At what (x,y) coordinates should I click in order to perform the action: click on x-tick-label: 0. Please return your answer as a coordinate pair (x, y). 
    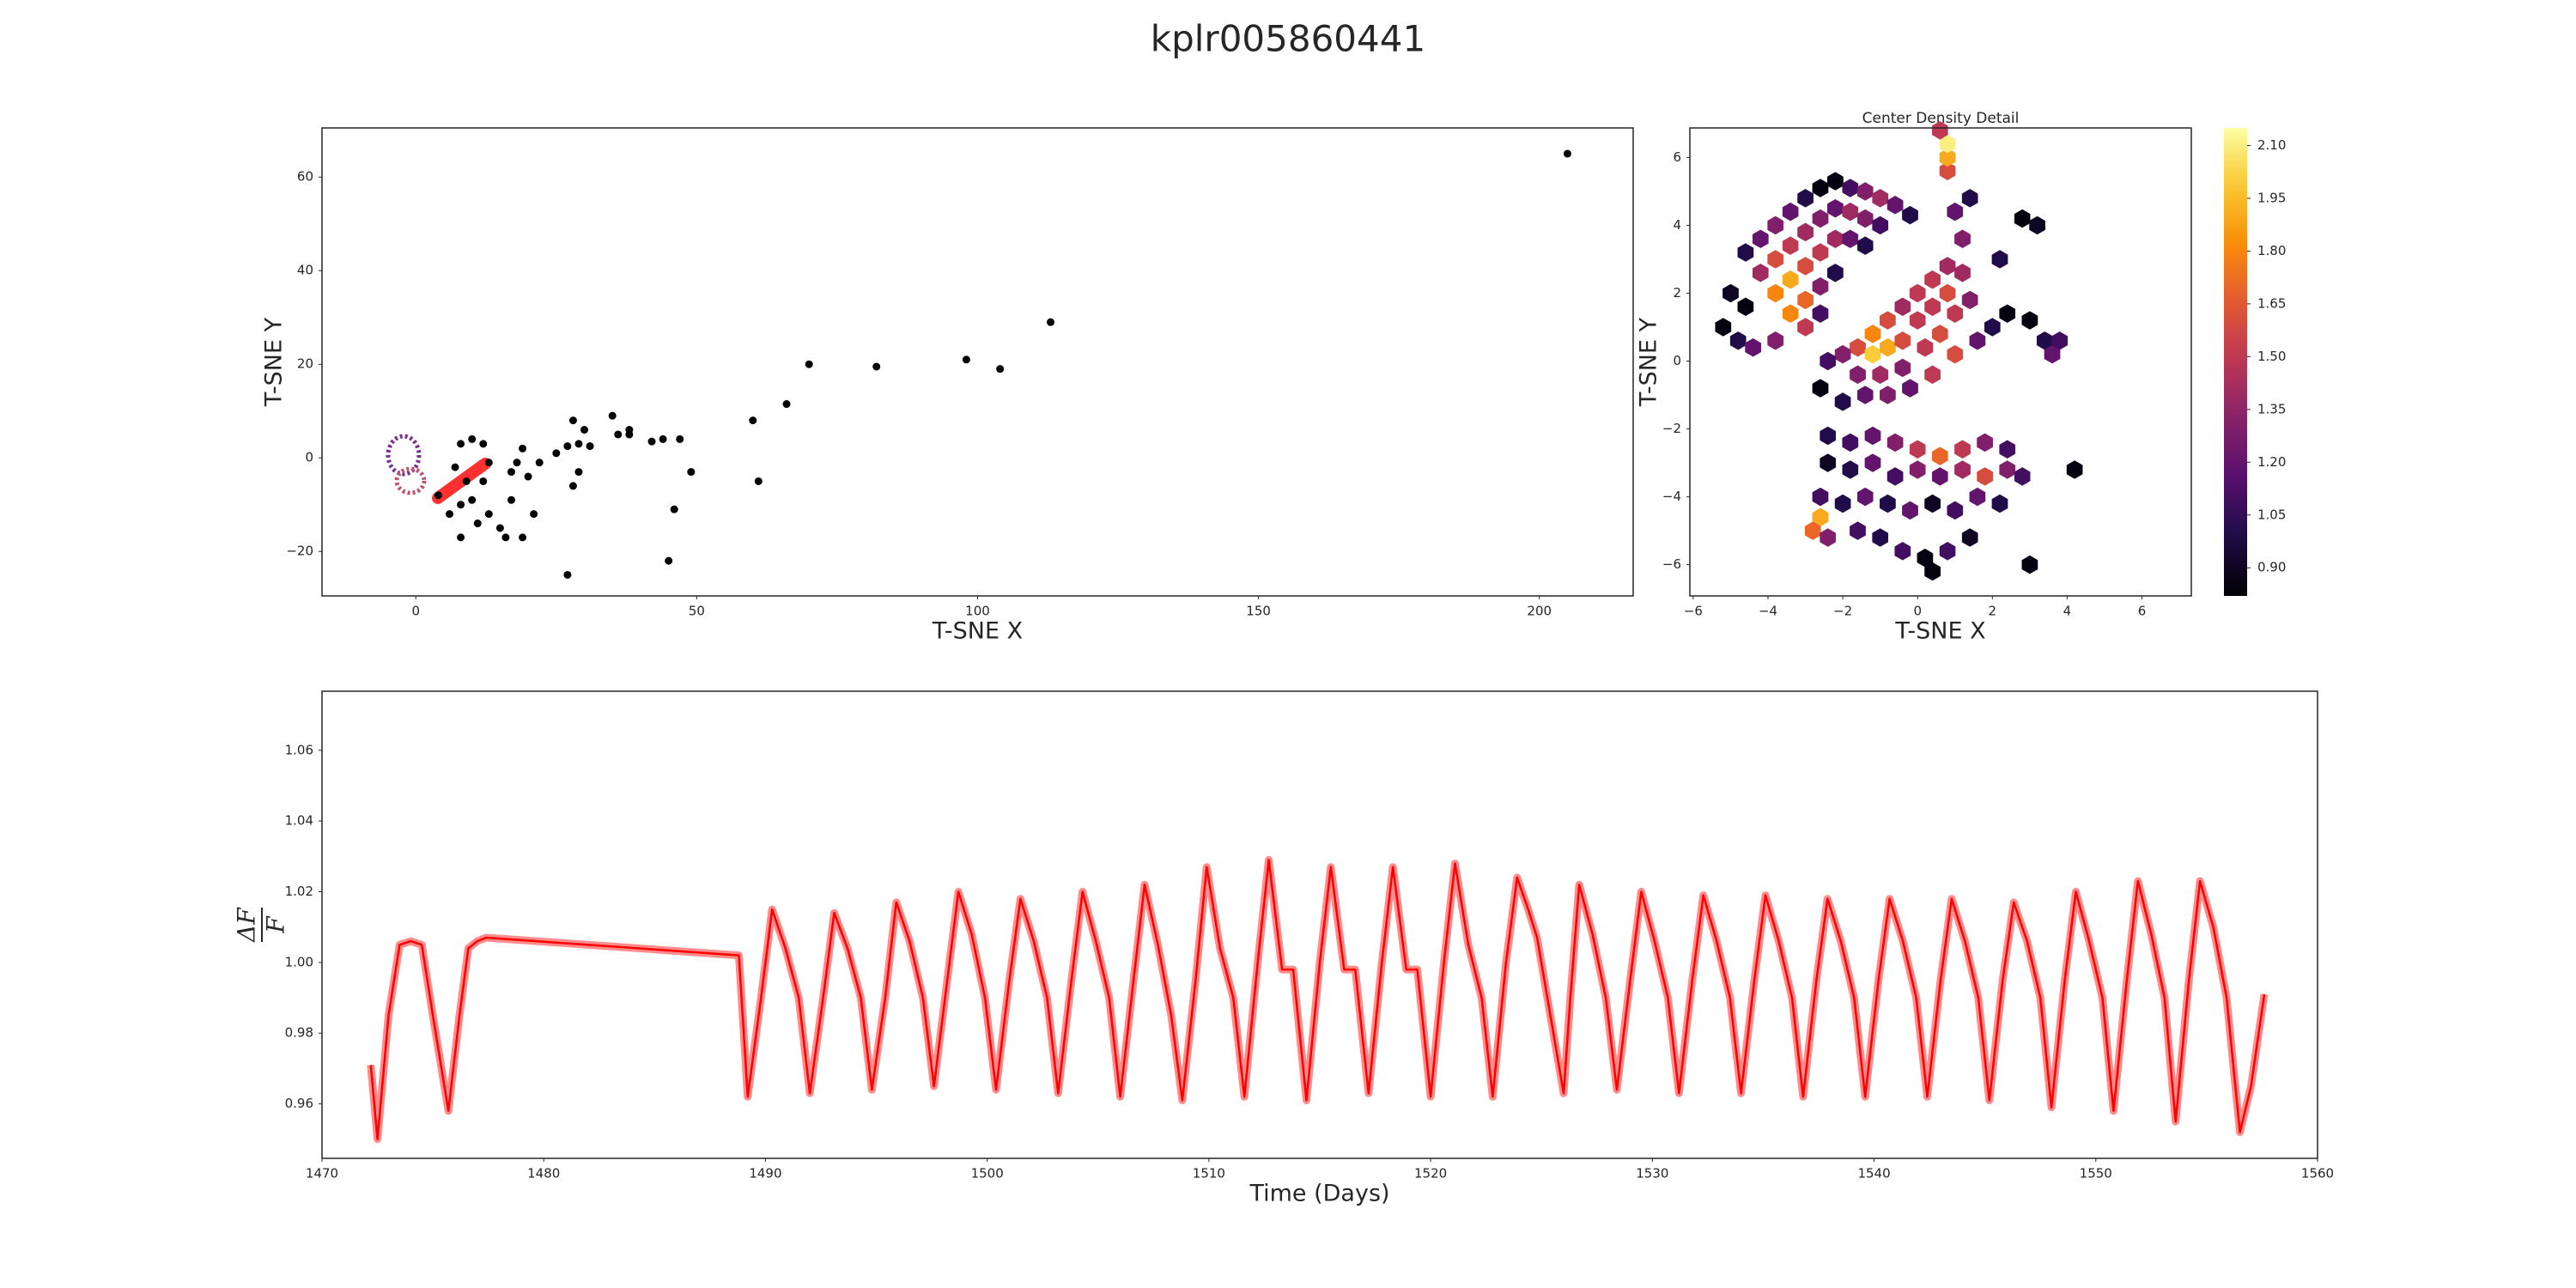
    Looking at the image, I should click on (415, 611).